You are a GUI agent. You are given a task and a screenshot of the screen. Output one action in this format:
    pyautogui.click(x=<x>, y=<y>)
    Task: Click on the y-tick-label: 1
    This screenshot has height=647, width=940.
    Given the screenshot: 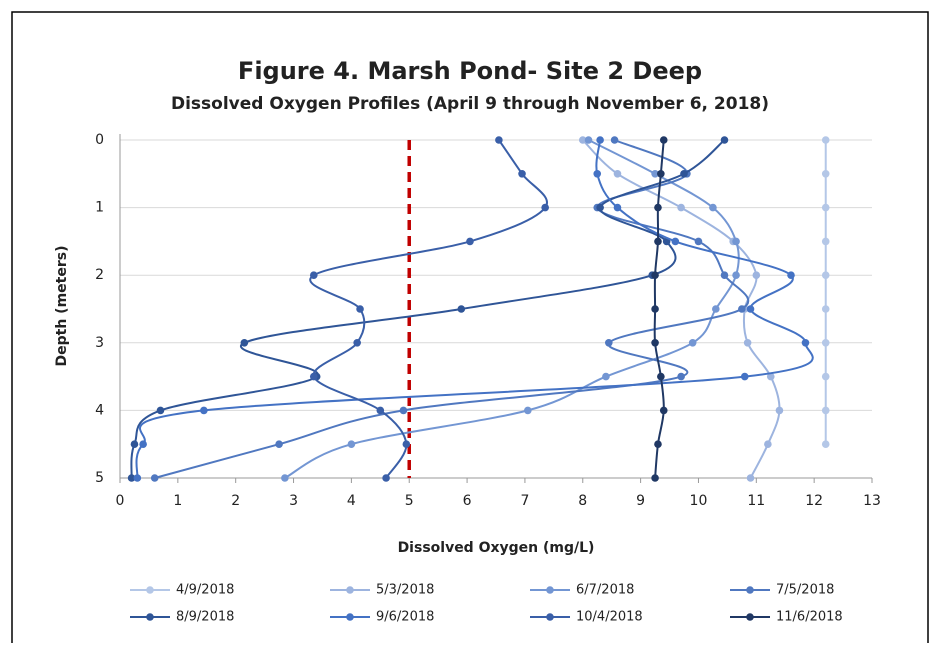 What is the action you would take?
    pyautogui.click(x=99, y=208)
    